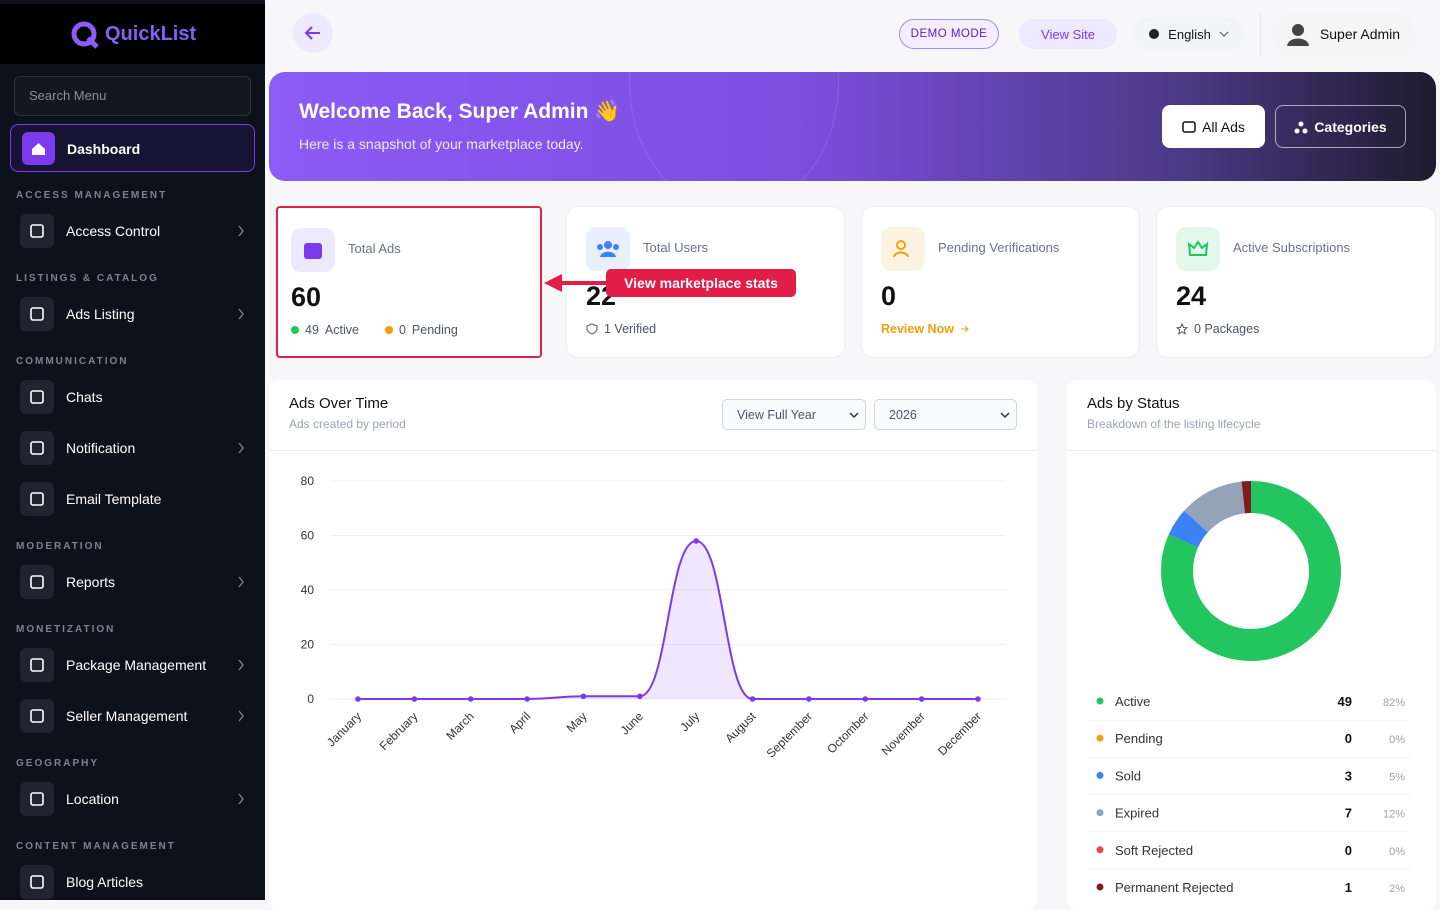 Image resolution: width=1440 pixels, height=910 pixels. Describe the element at coordinates (959, 733) in the screenshot. I see `x-tick-label: December` at that location.